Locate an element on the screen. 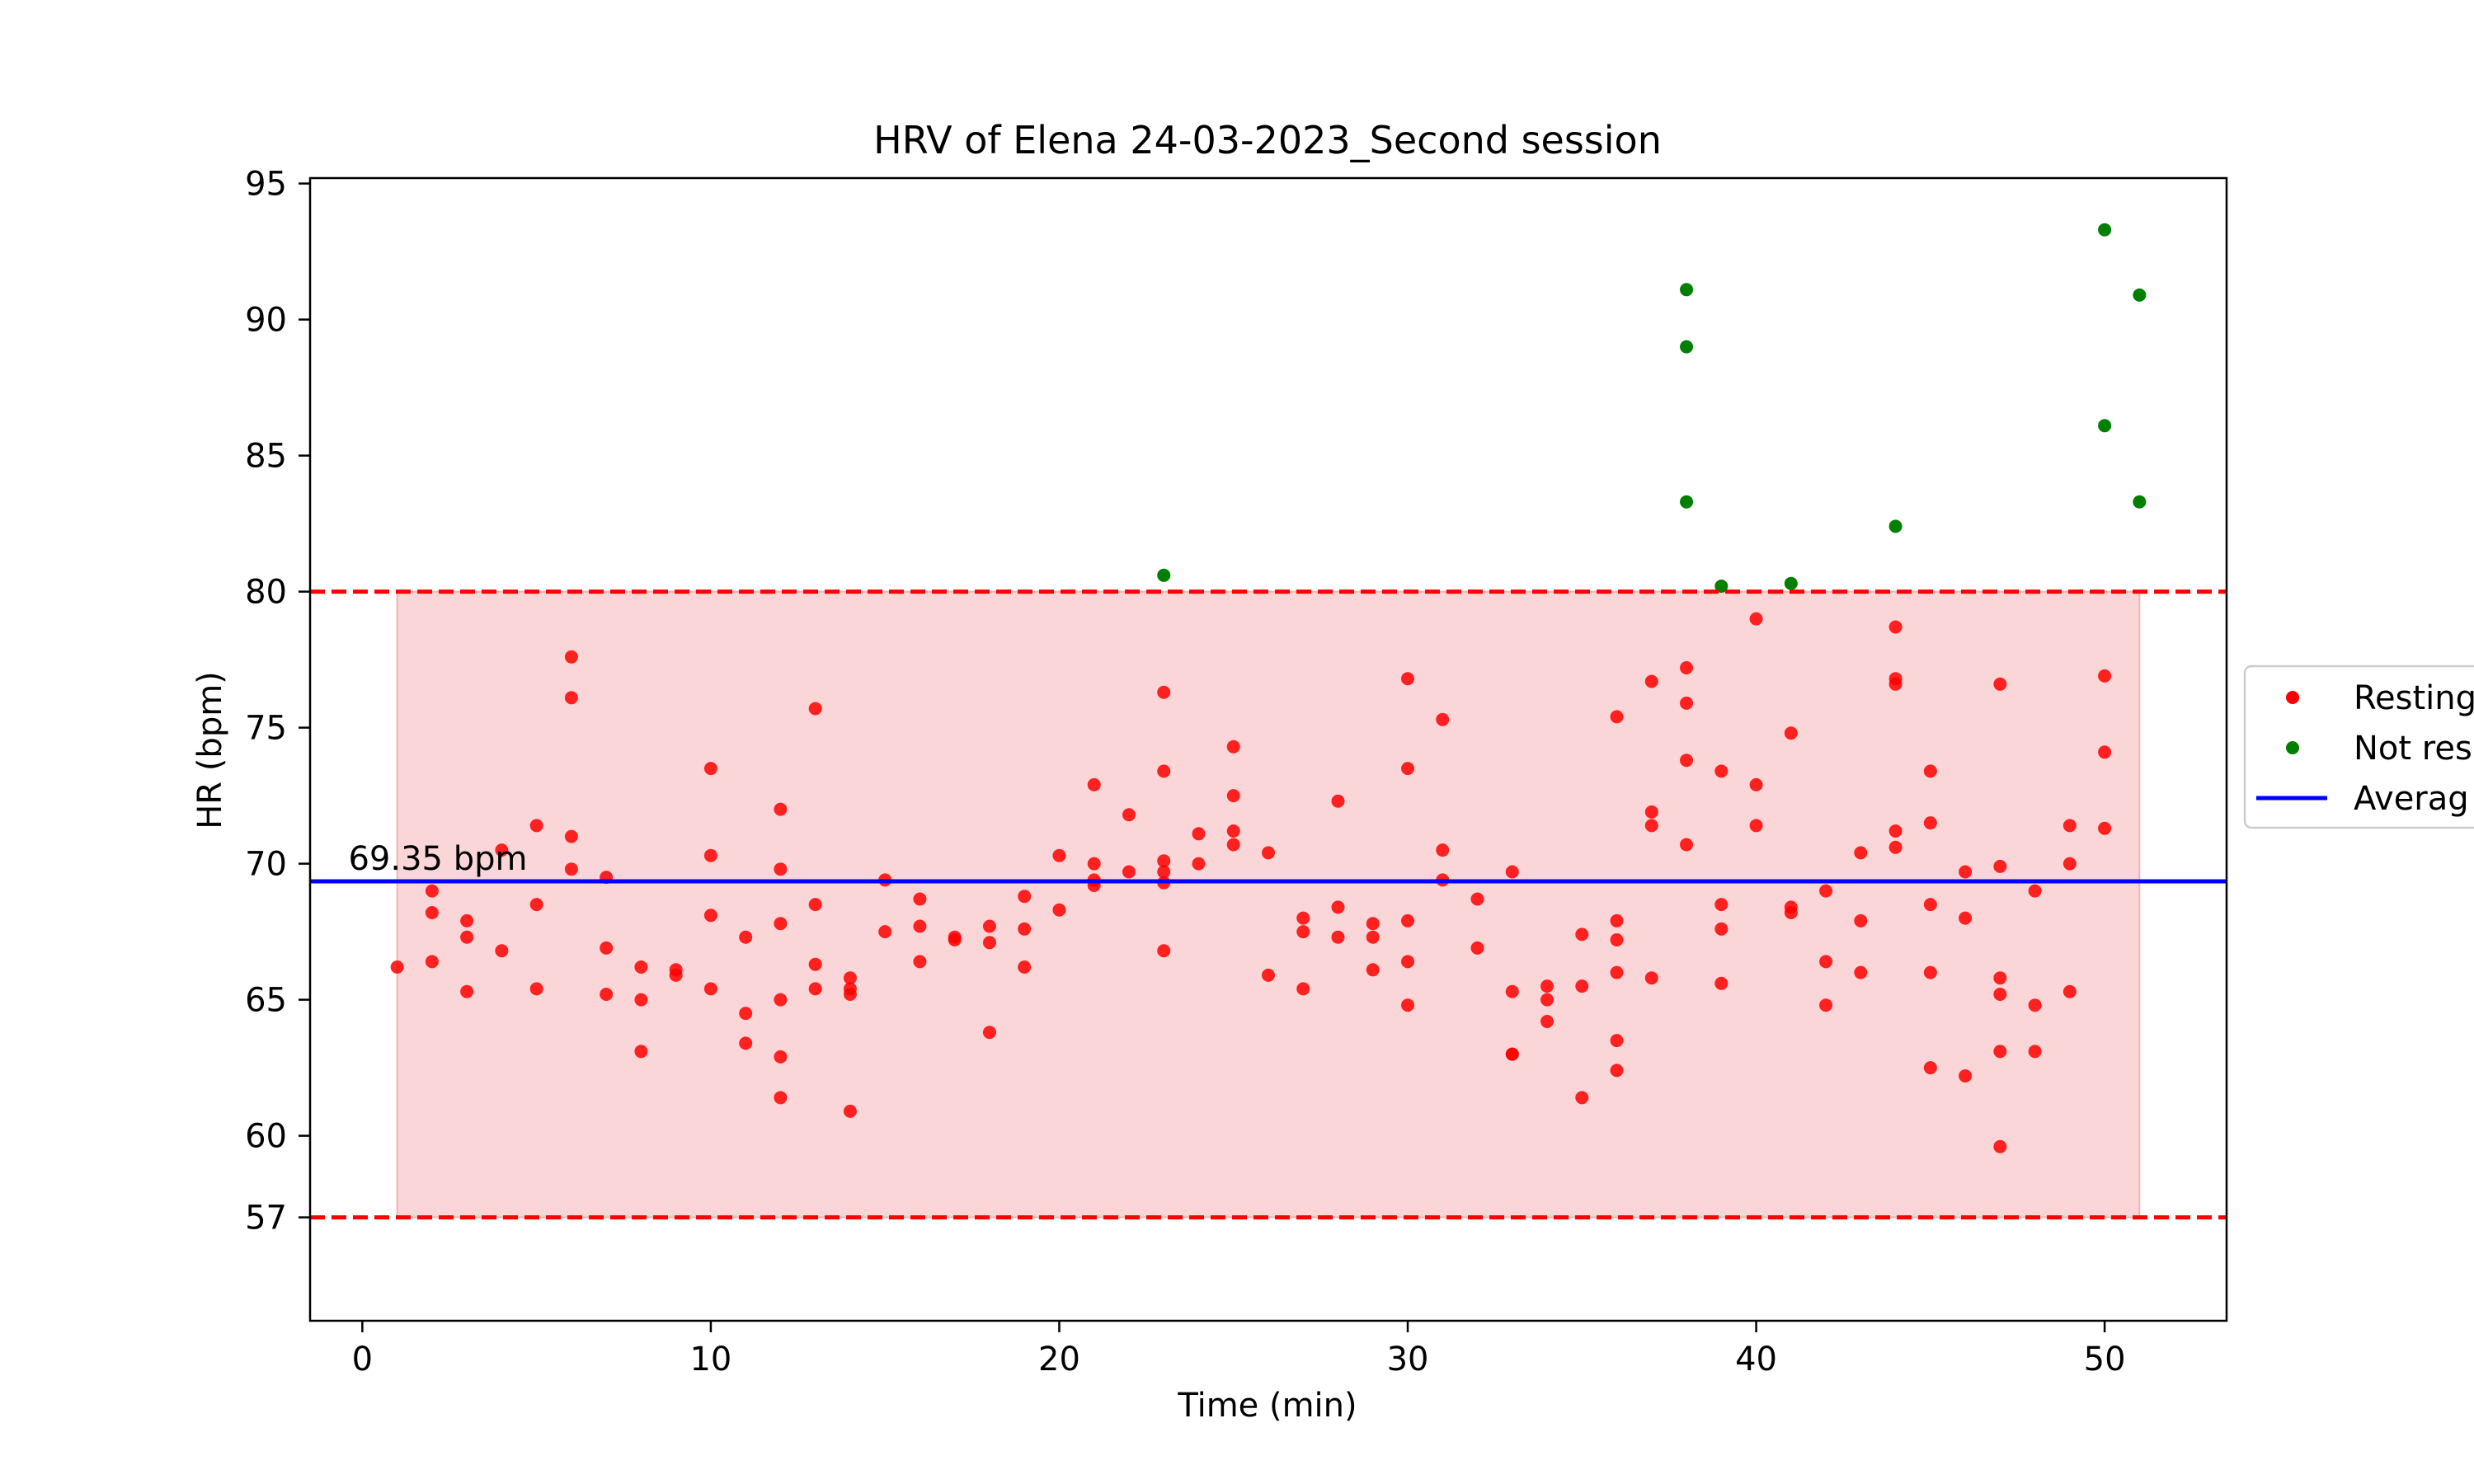  legend-marker-resting is located at coordinates (2292, 697).